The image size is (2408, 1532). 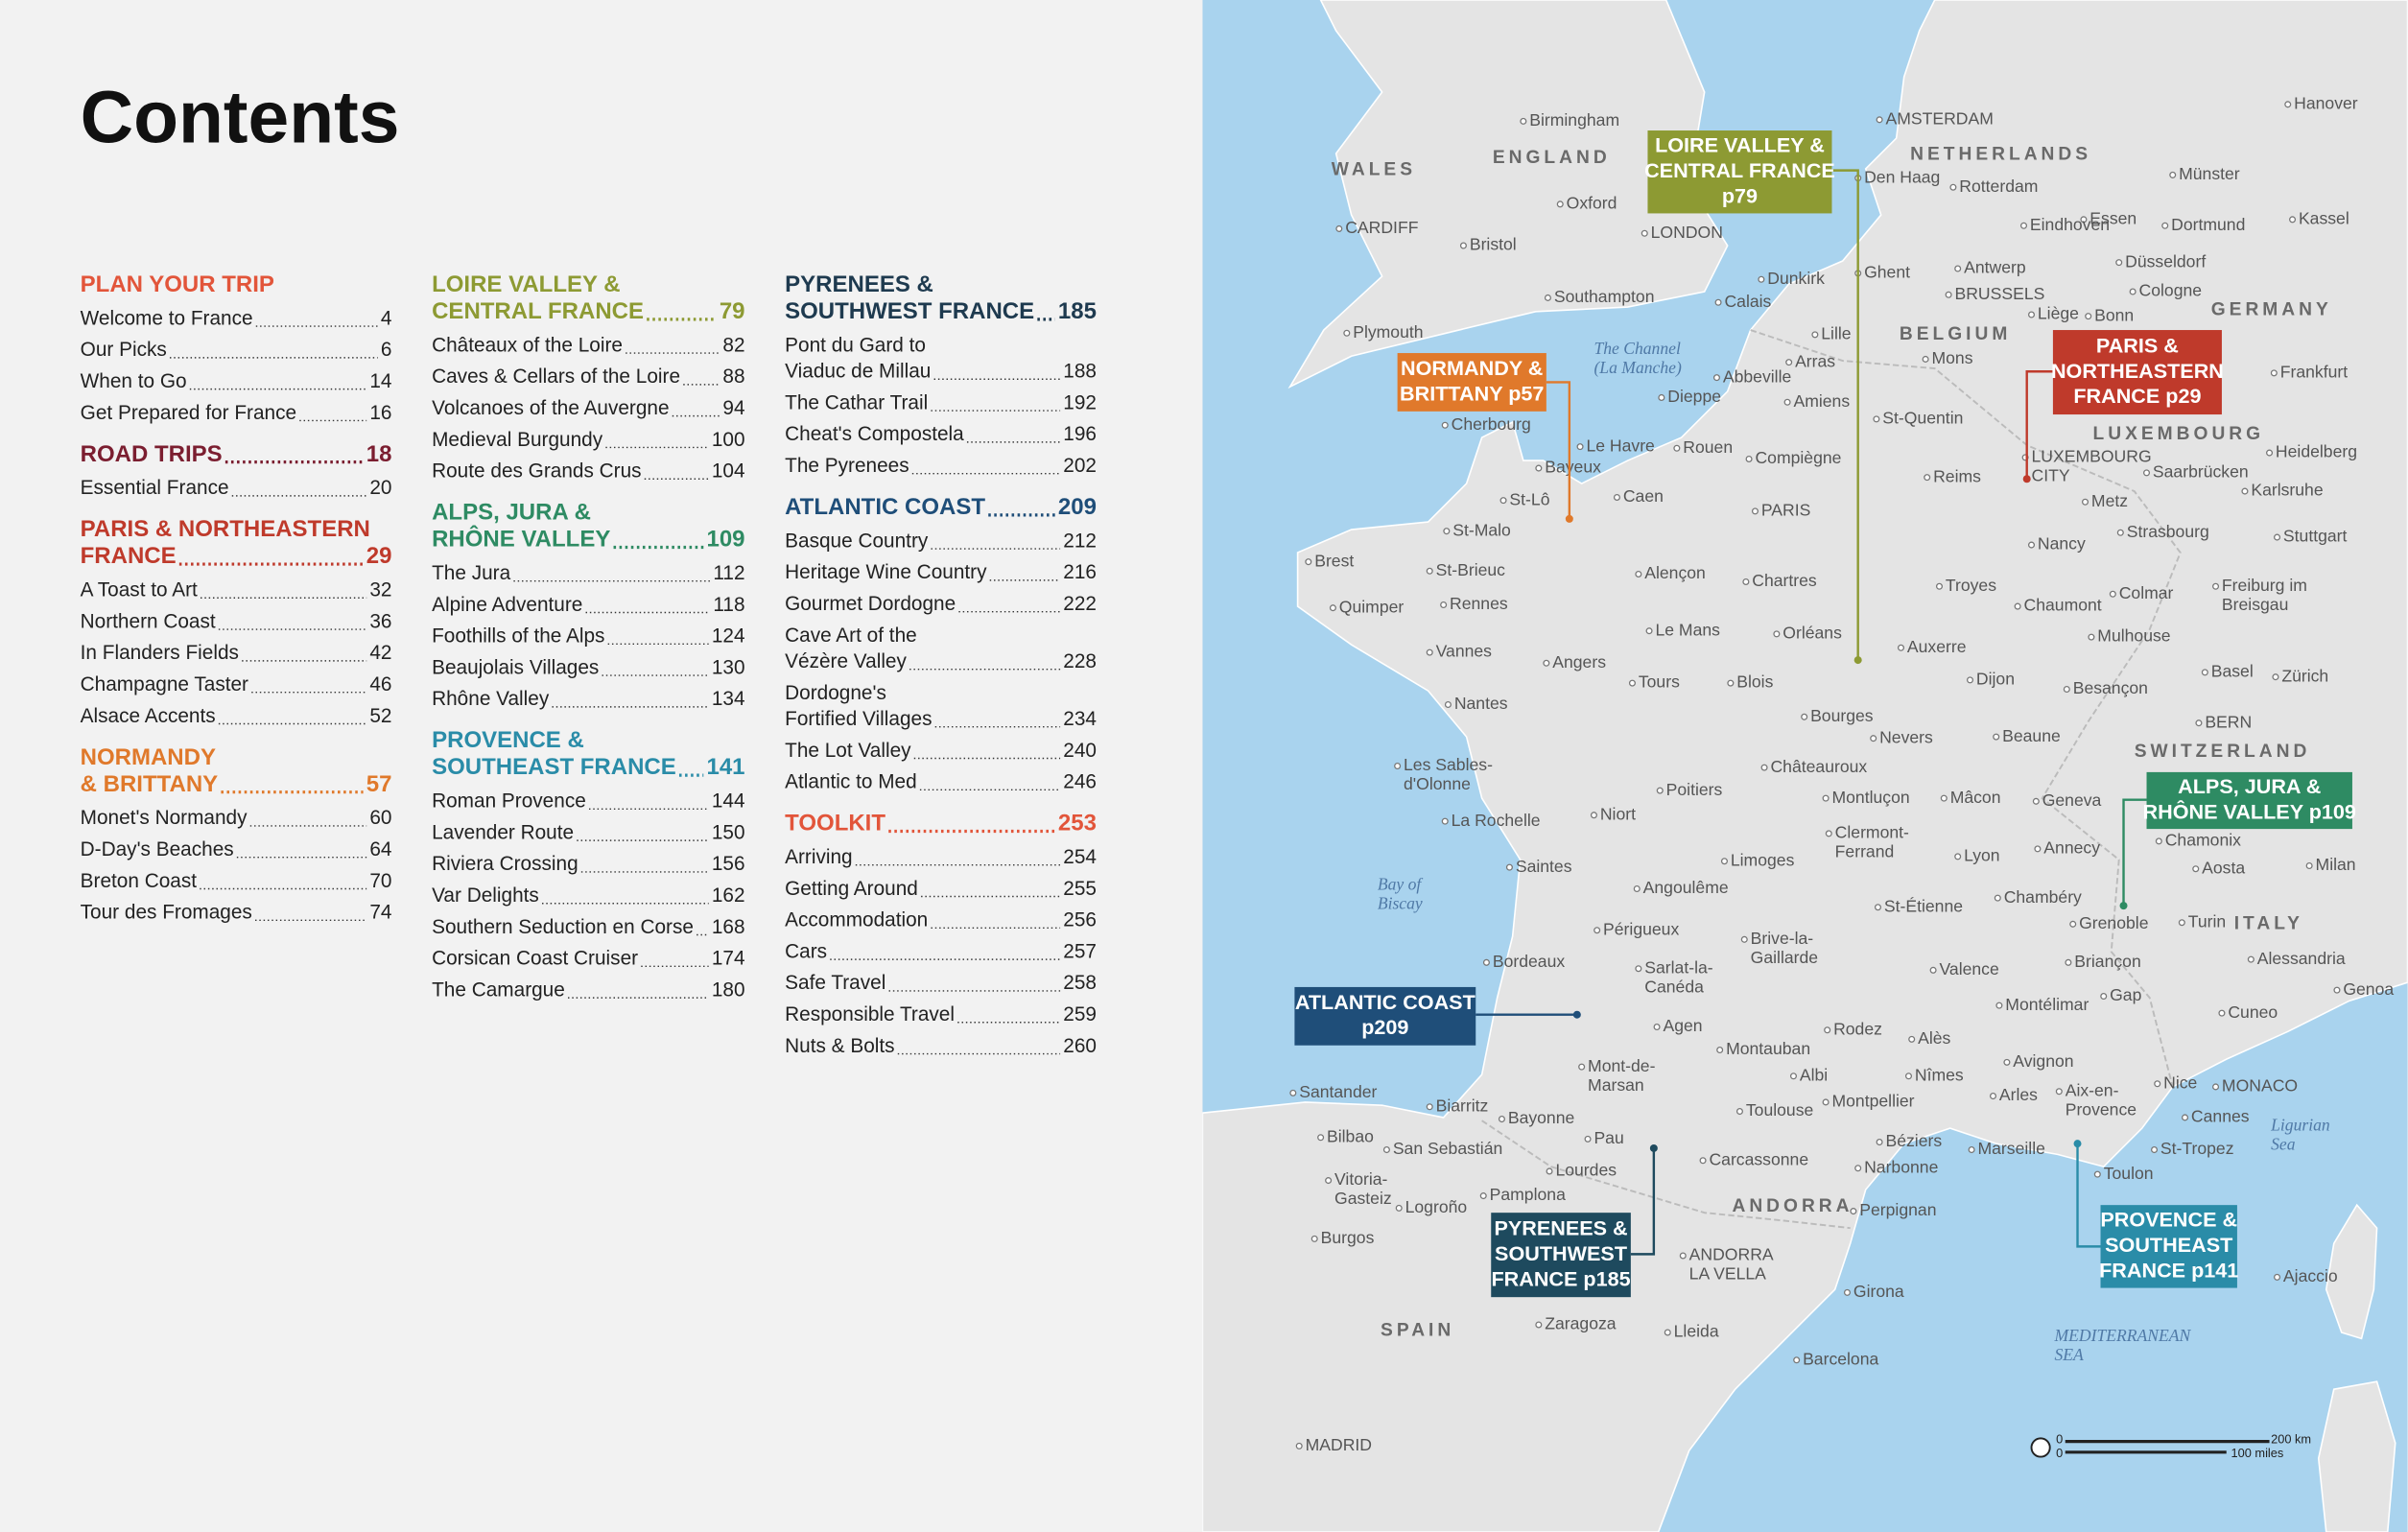 What do you see at coordinates (1552, 158) in the screenshot?
I see `region-label: ENGLAND` at bounding box center [1552, 158].